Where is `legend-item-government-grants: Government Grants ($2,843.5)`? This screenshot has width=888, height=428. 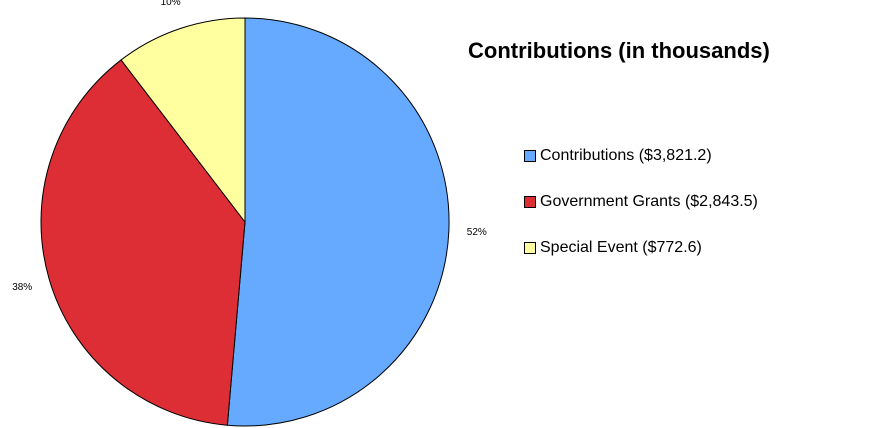
legend-item-government-grants: Government Grants ($2,843.5) is located at coordinates (641, 202).